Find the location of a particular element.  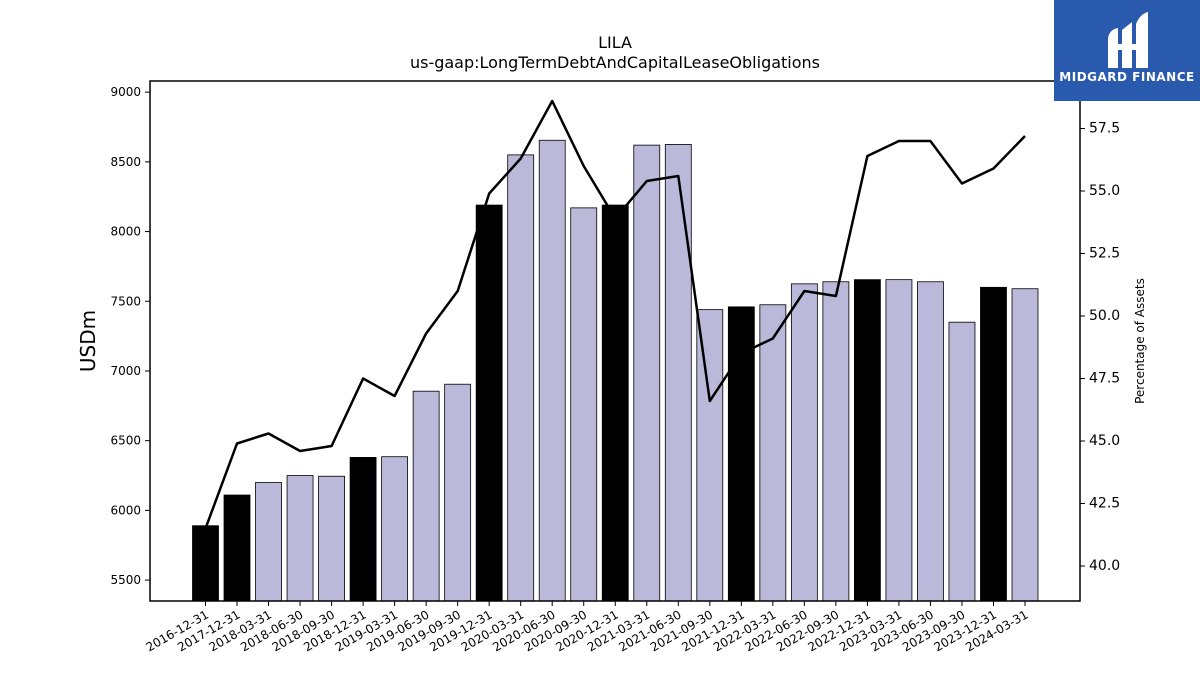

logo-mark-icon is located at coordinates (1128, 40).